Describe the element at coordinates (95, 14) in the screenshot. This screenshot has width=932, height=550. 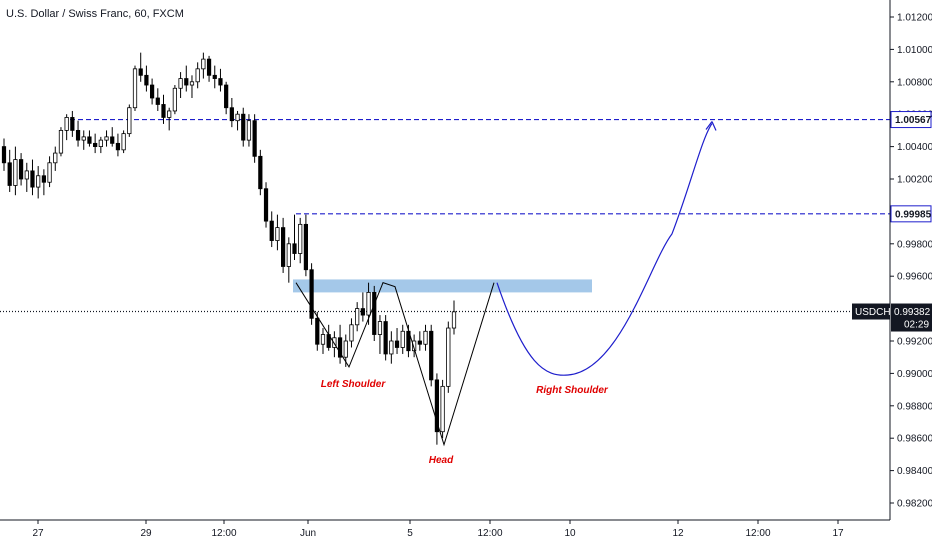
I see `chart-title: U.S. Dollar / Swiss Franc, 60, FXCM` at that location.